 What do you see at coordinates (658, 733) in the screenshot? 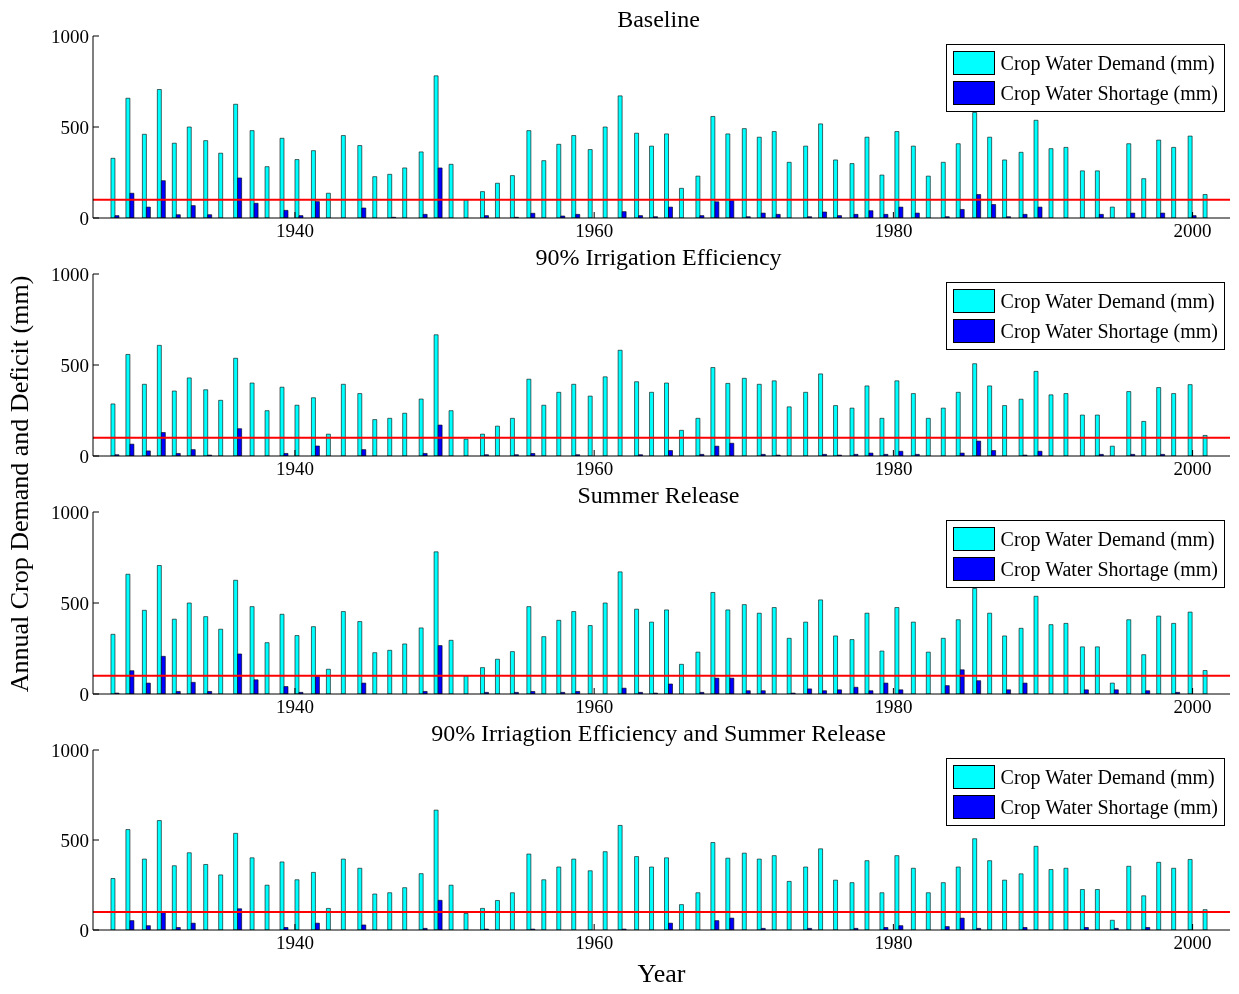
I see `chart-title: 90% Irriagtion Efficiency and Summer Release` at bounding box center [658, 733].